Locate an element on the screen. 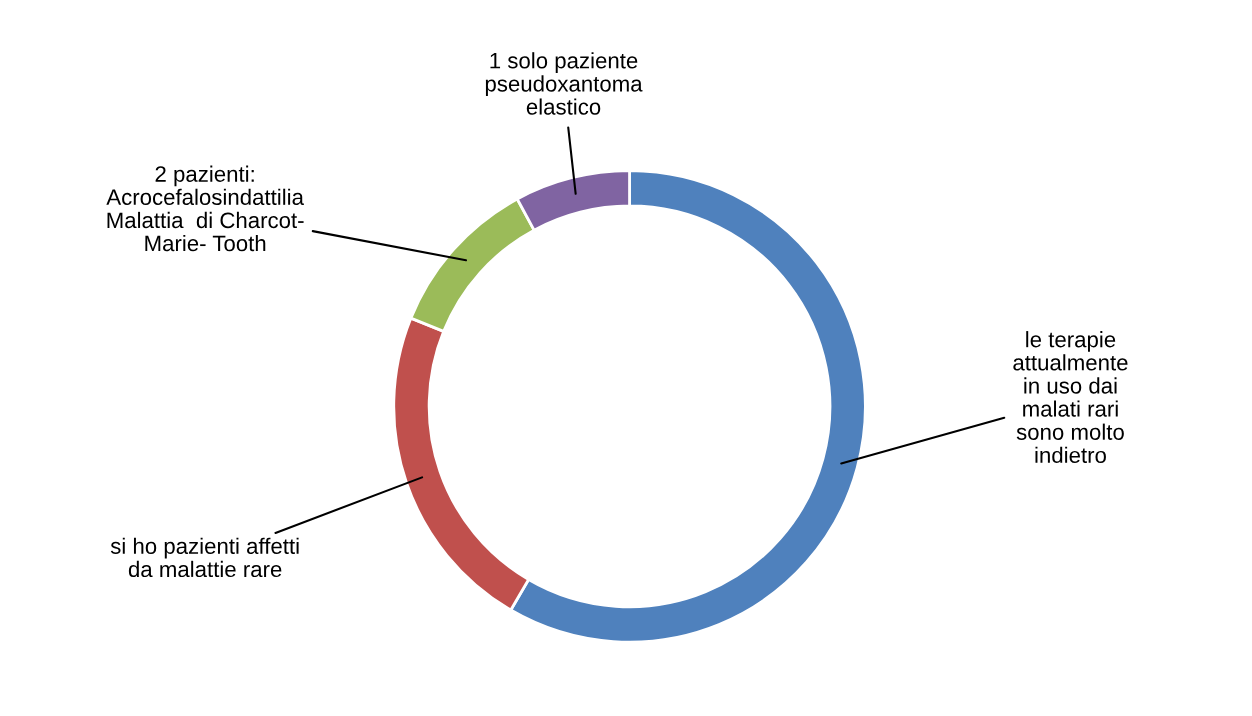  slice-label: 1 solo paziente pseudoxantoma elastico is located at coordinates (564, 83).